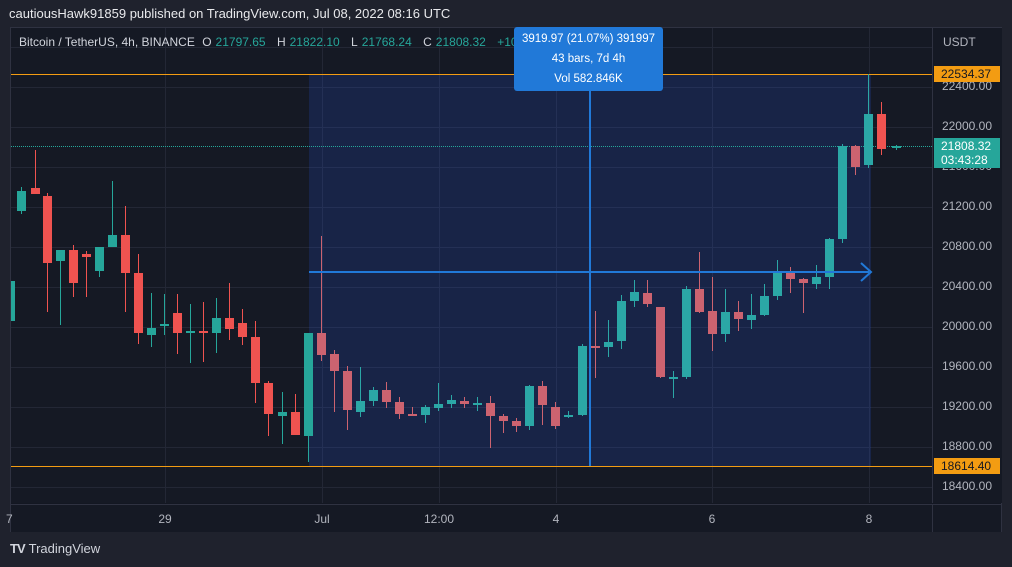  What do you see at coordinates (9, 519) in the screenshot?
I see `time-tick: 7` at bounding box center [9, 519].